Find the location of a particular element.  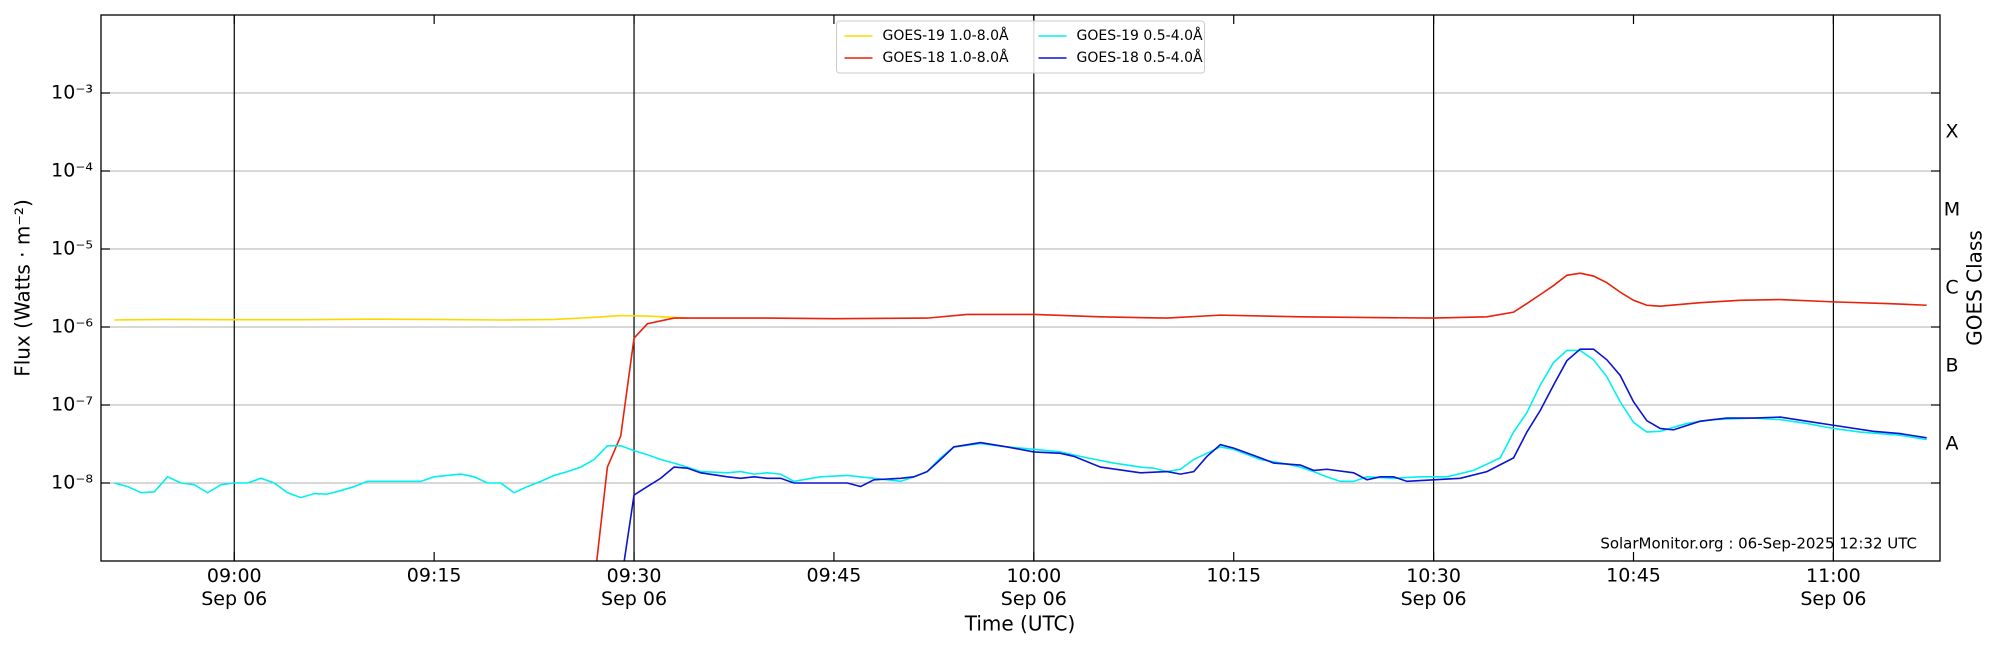

x-tick-label: 09:15 is located at coordinates (434, 576).